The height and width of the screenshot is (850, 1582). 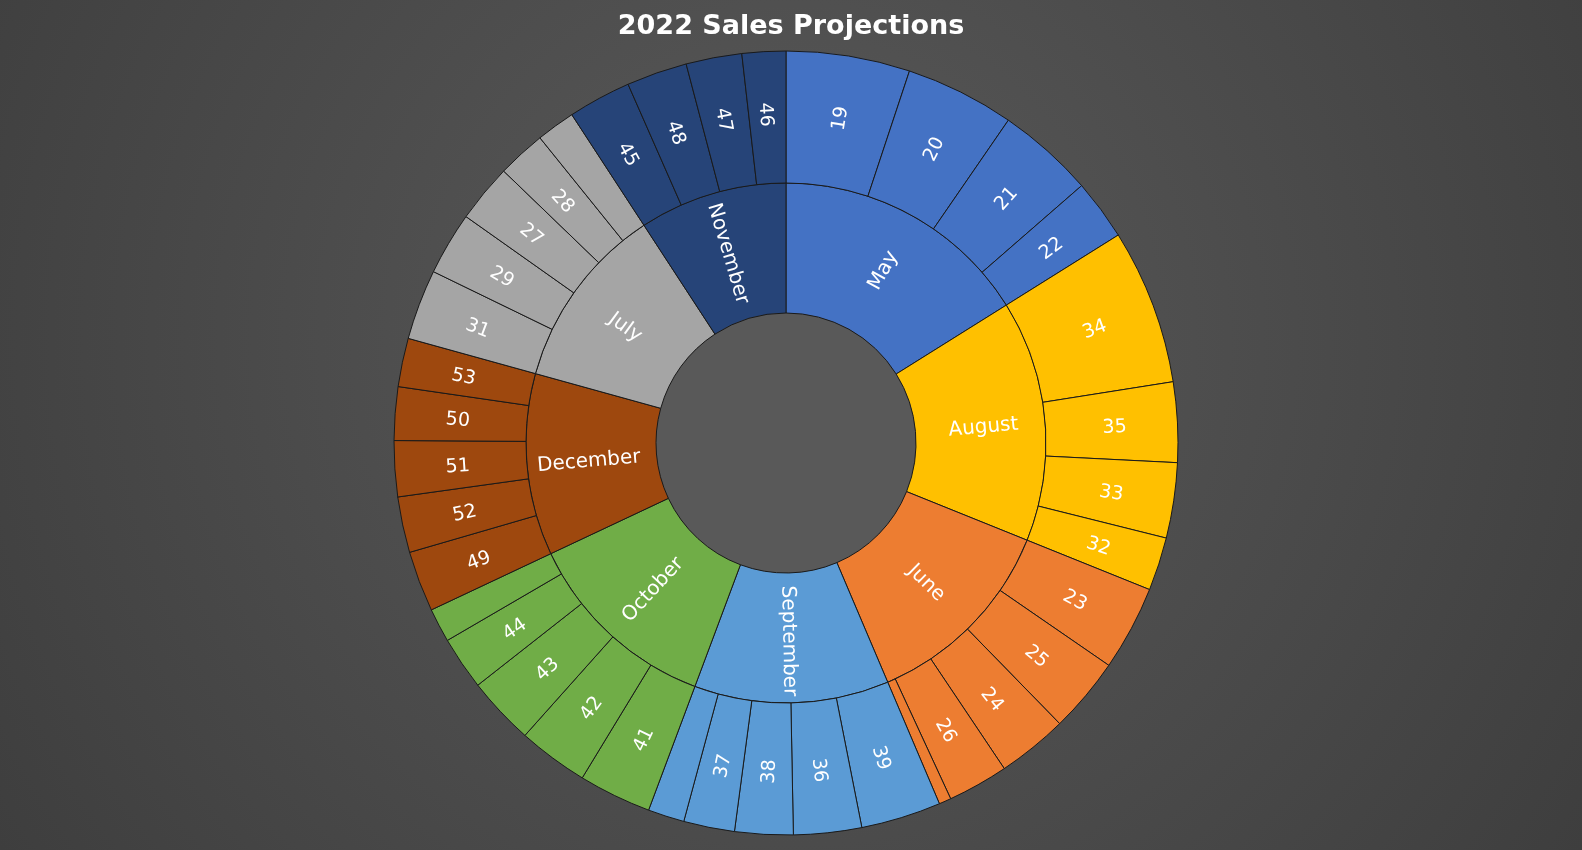 I want to click on slice-label: 27, so click(x=532, y=233).